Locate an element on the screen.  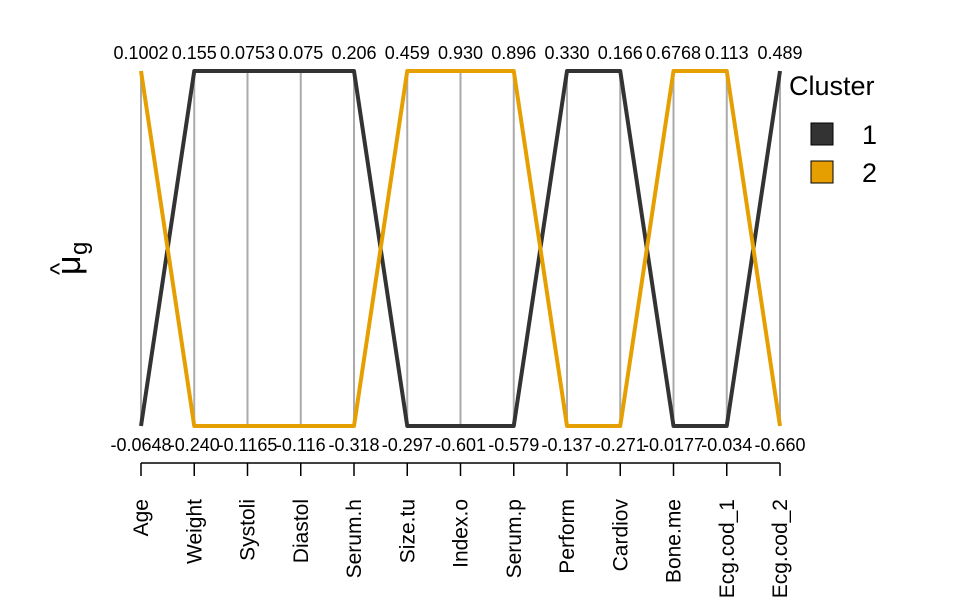
x-tick-label-index-o: Index.o is located at coordinates (461, 533).